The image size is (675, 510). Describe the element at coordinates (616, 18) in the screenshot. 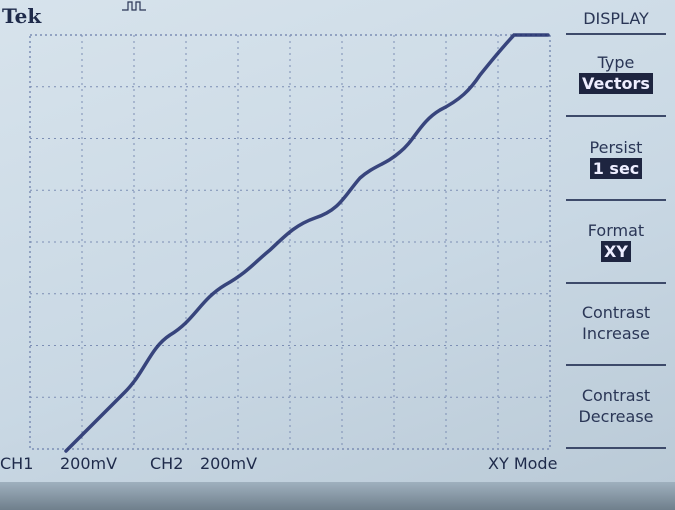

I see `menu-title: DISPLAY` at that location.